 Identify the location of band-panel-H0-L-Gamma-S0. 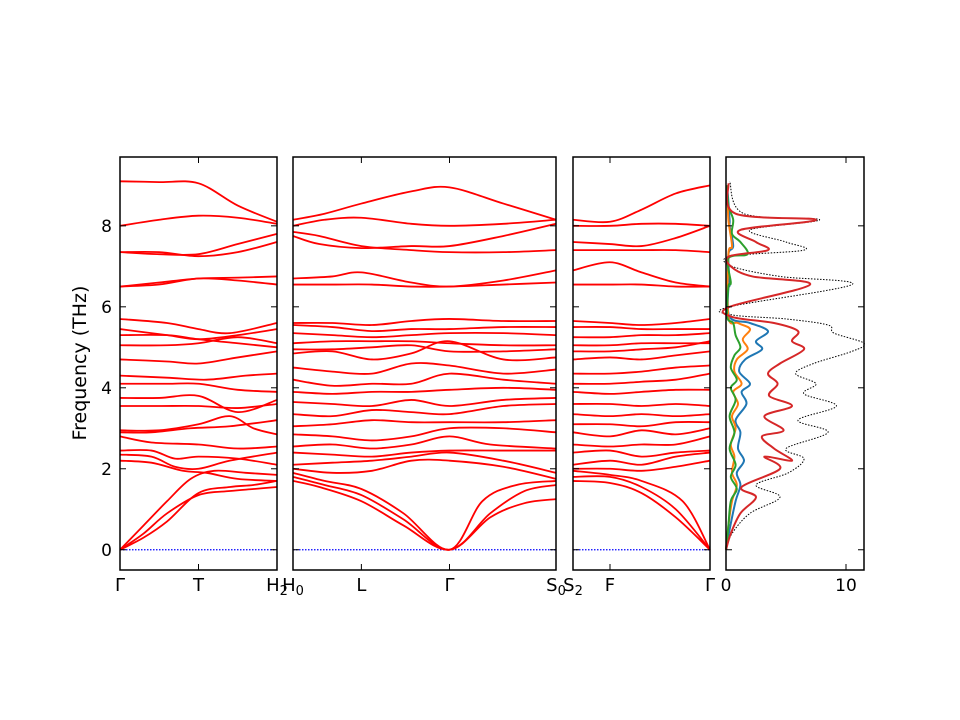
(424, 368).